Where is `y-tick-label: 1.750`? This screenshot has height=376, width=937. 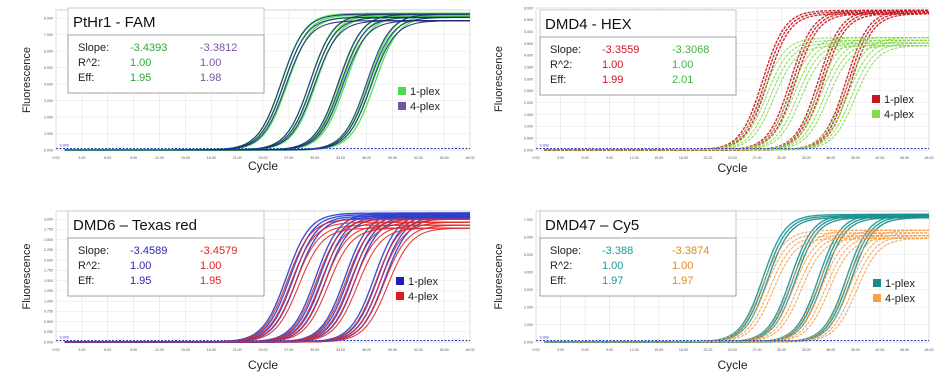
y-tick-label: 1.750 is located at coordinates (48, 271).